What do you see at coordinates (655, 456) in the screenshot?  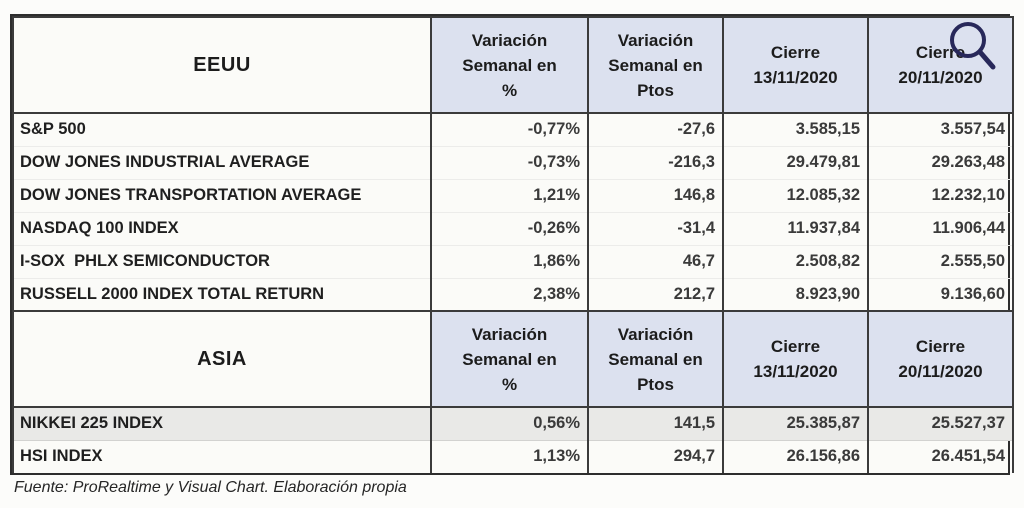 I see `var-pts-value: 294,7` at bounding box center [655, 456].